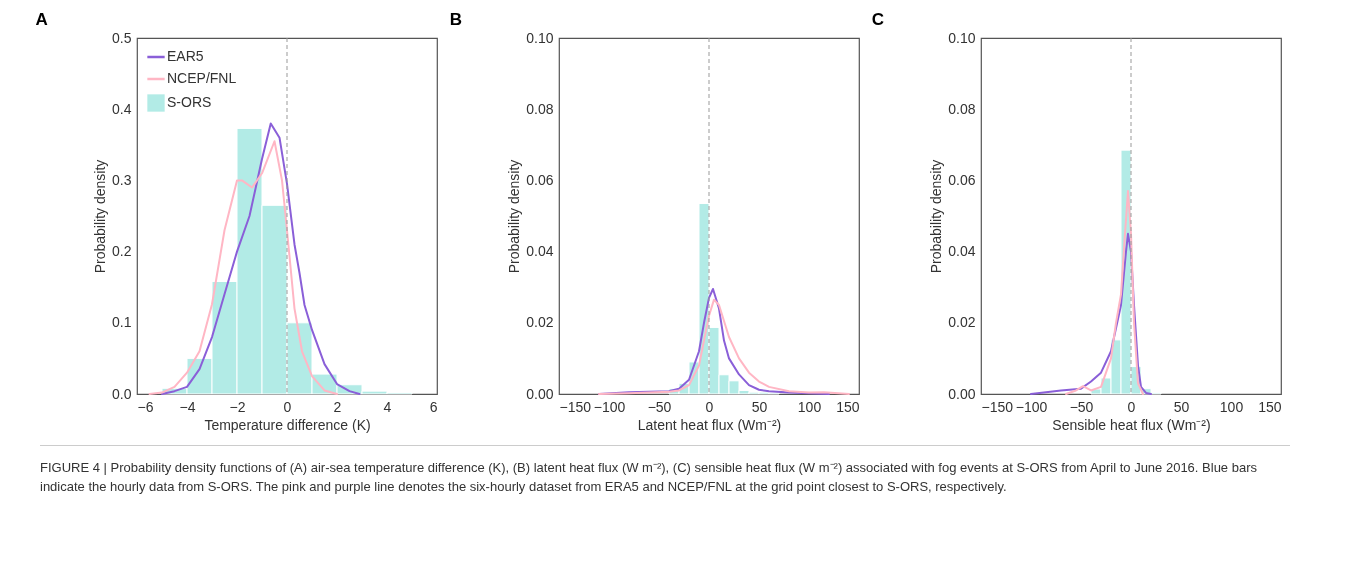 The image size is (1355, 565). What do you see at coordinates (145, 406) in the screenshot?
I see `x-tick-label: −6` at bounding box center [145, 406].